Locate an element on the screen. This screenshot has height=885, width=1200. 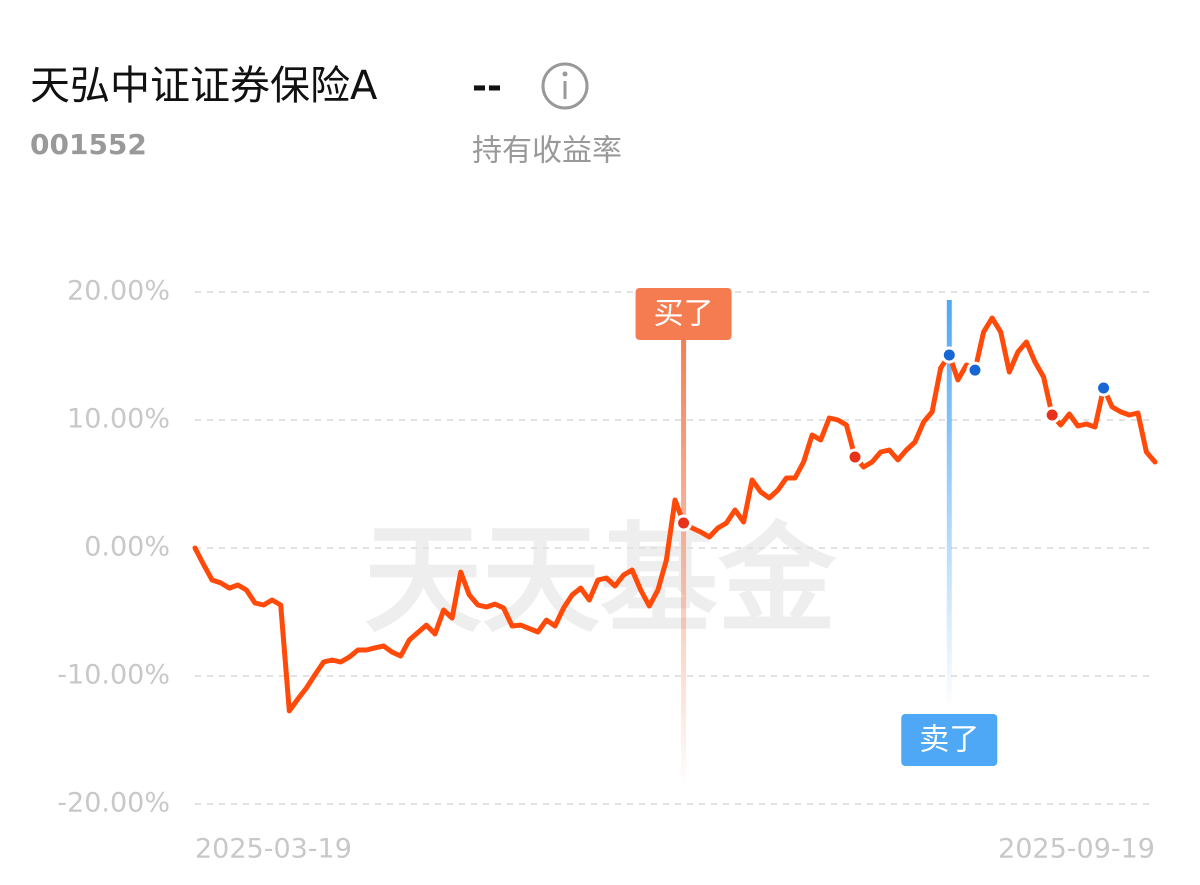
value: -- is located at coordinates (487, 86).